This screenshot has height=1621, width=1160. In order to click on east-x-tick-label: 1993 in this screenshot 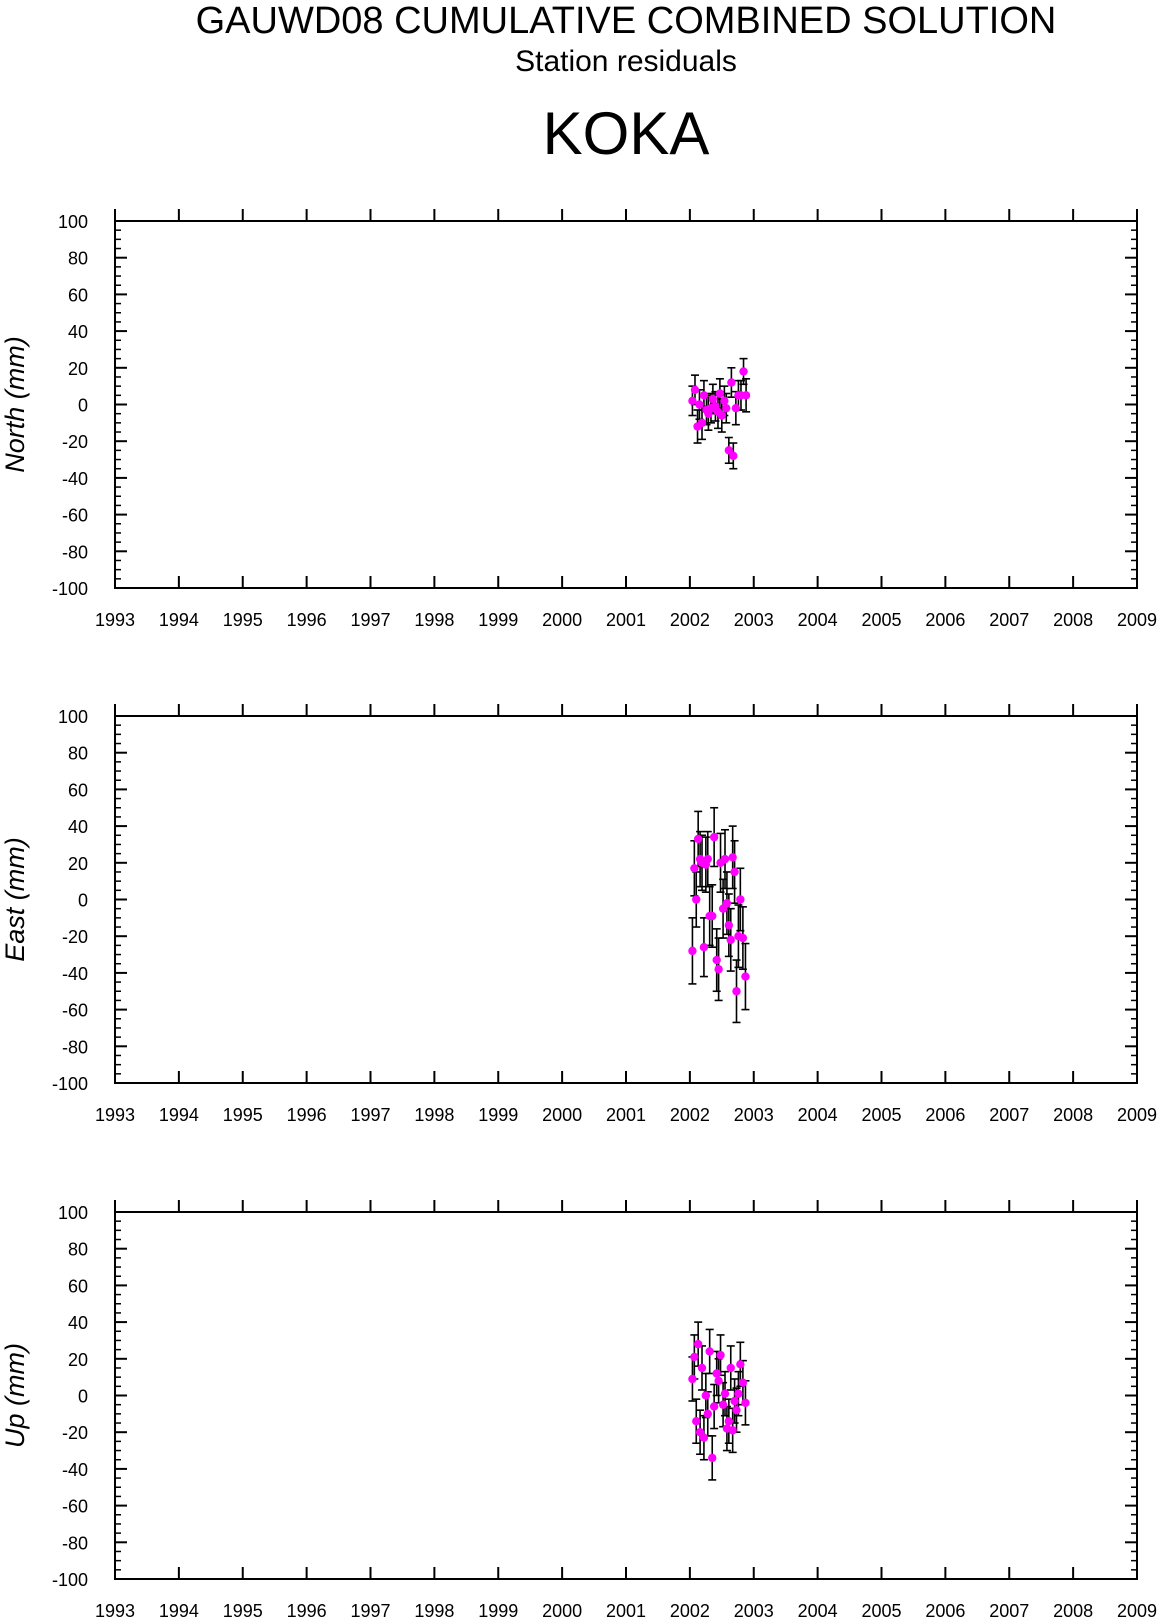, I will do `click(115, 1115)`.